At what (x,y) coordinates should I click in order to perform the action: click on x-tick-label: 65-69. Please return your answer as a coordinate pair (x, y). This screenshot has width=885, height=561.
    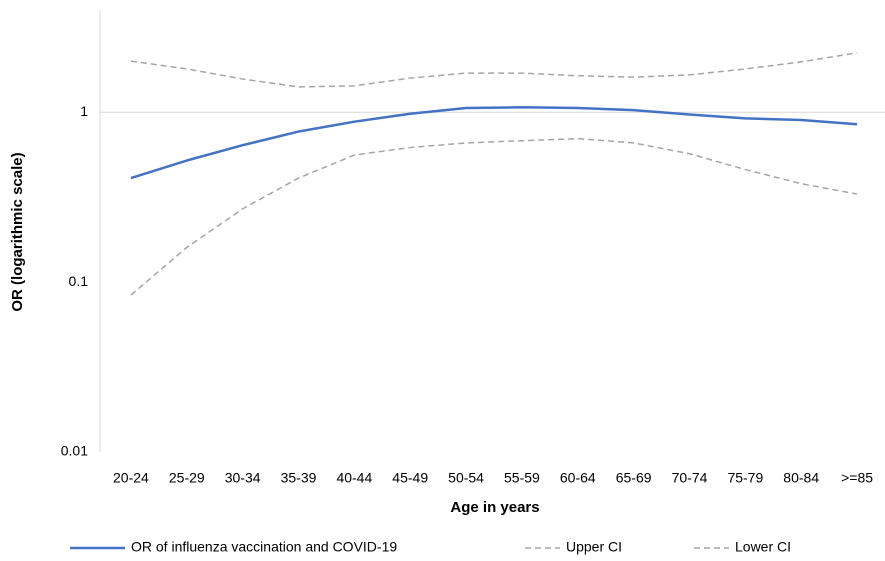
    Looking at the image, I should click on (634, 478).